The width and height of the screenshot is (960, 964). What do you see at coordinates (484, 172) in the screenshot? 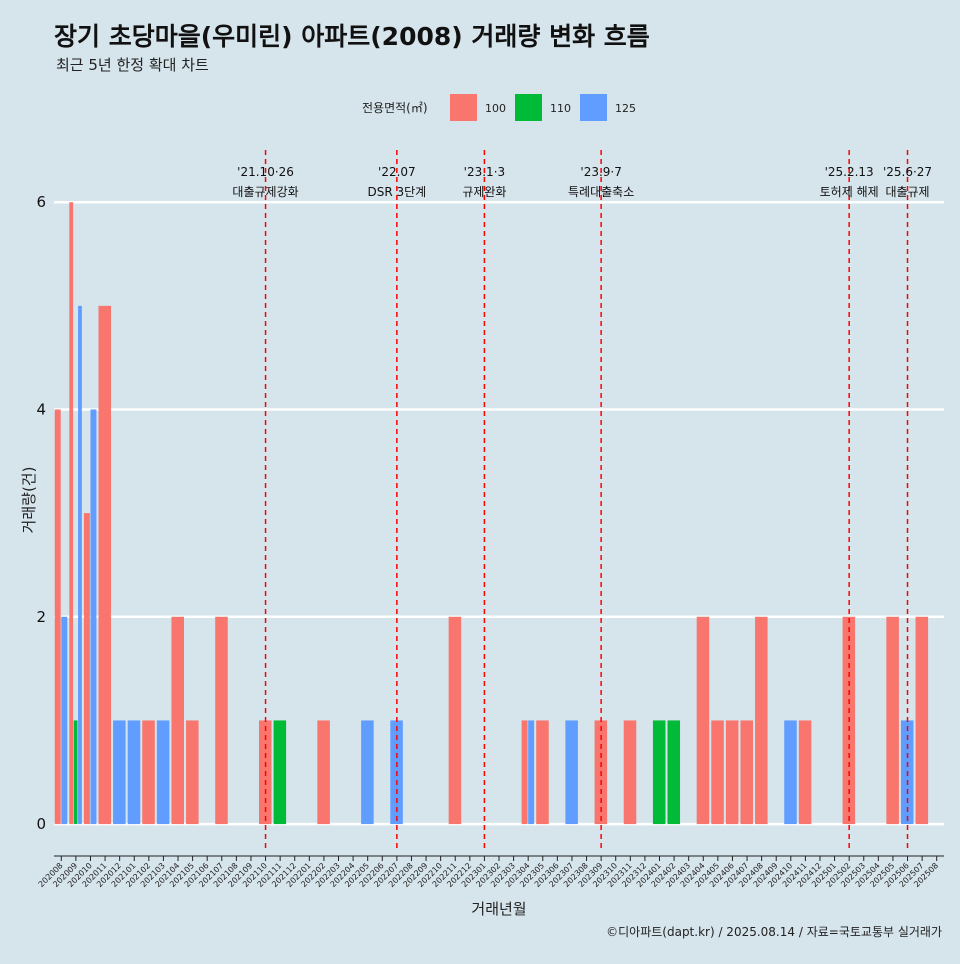
I see `event-date-2: '23.1·3` at bounding box center [484, 172].